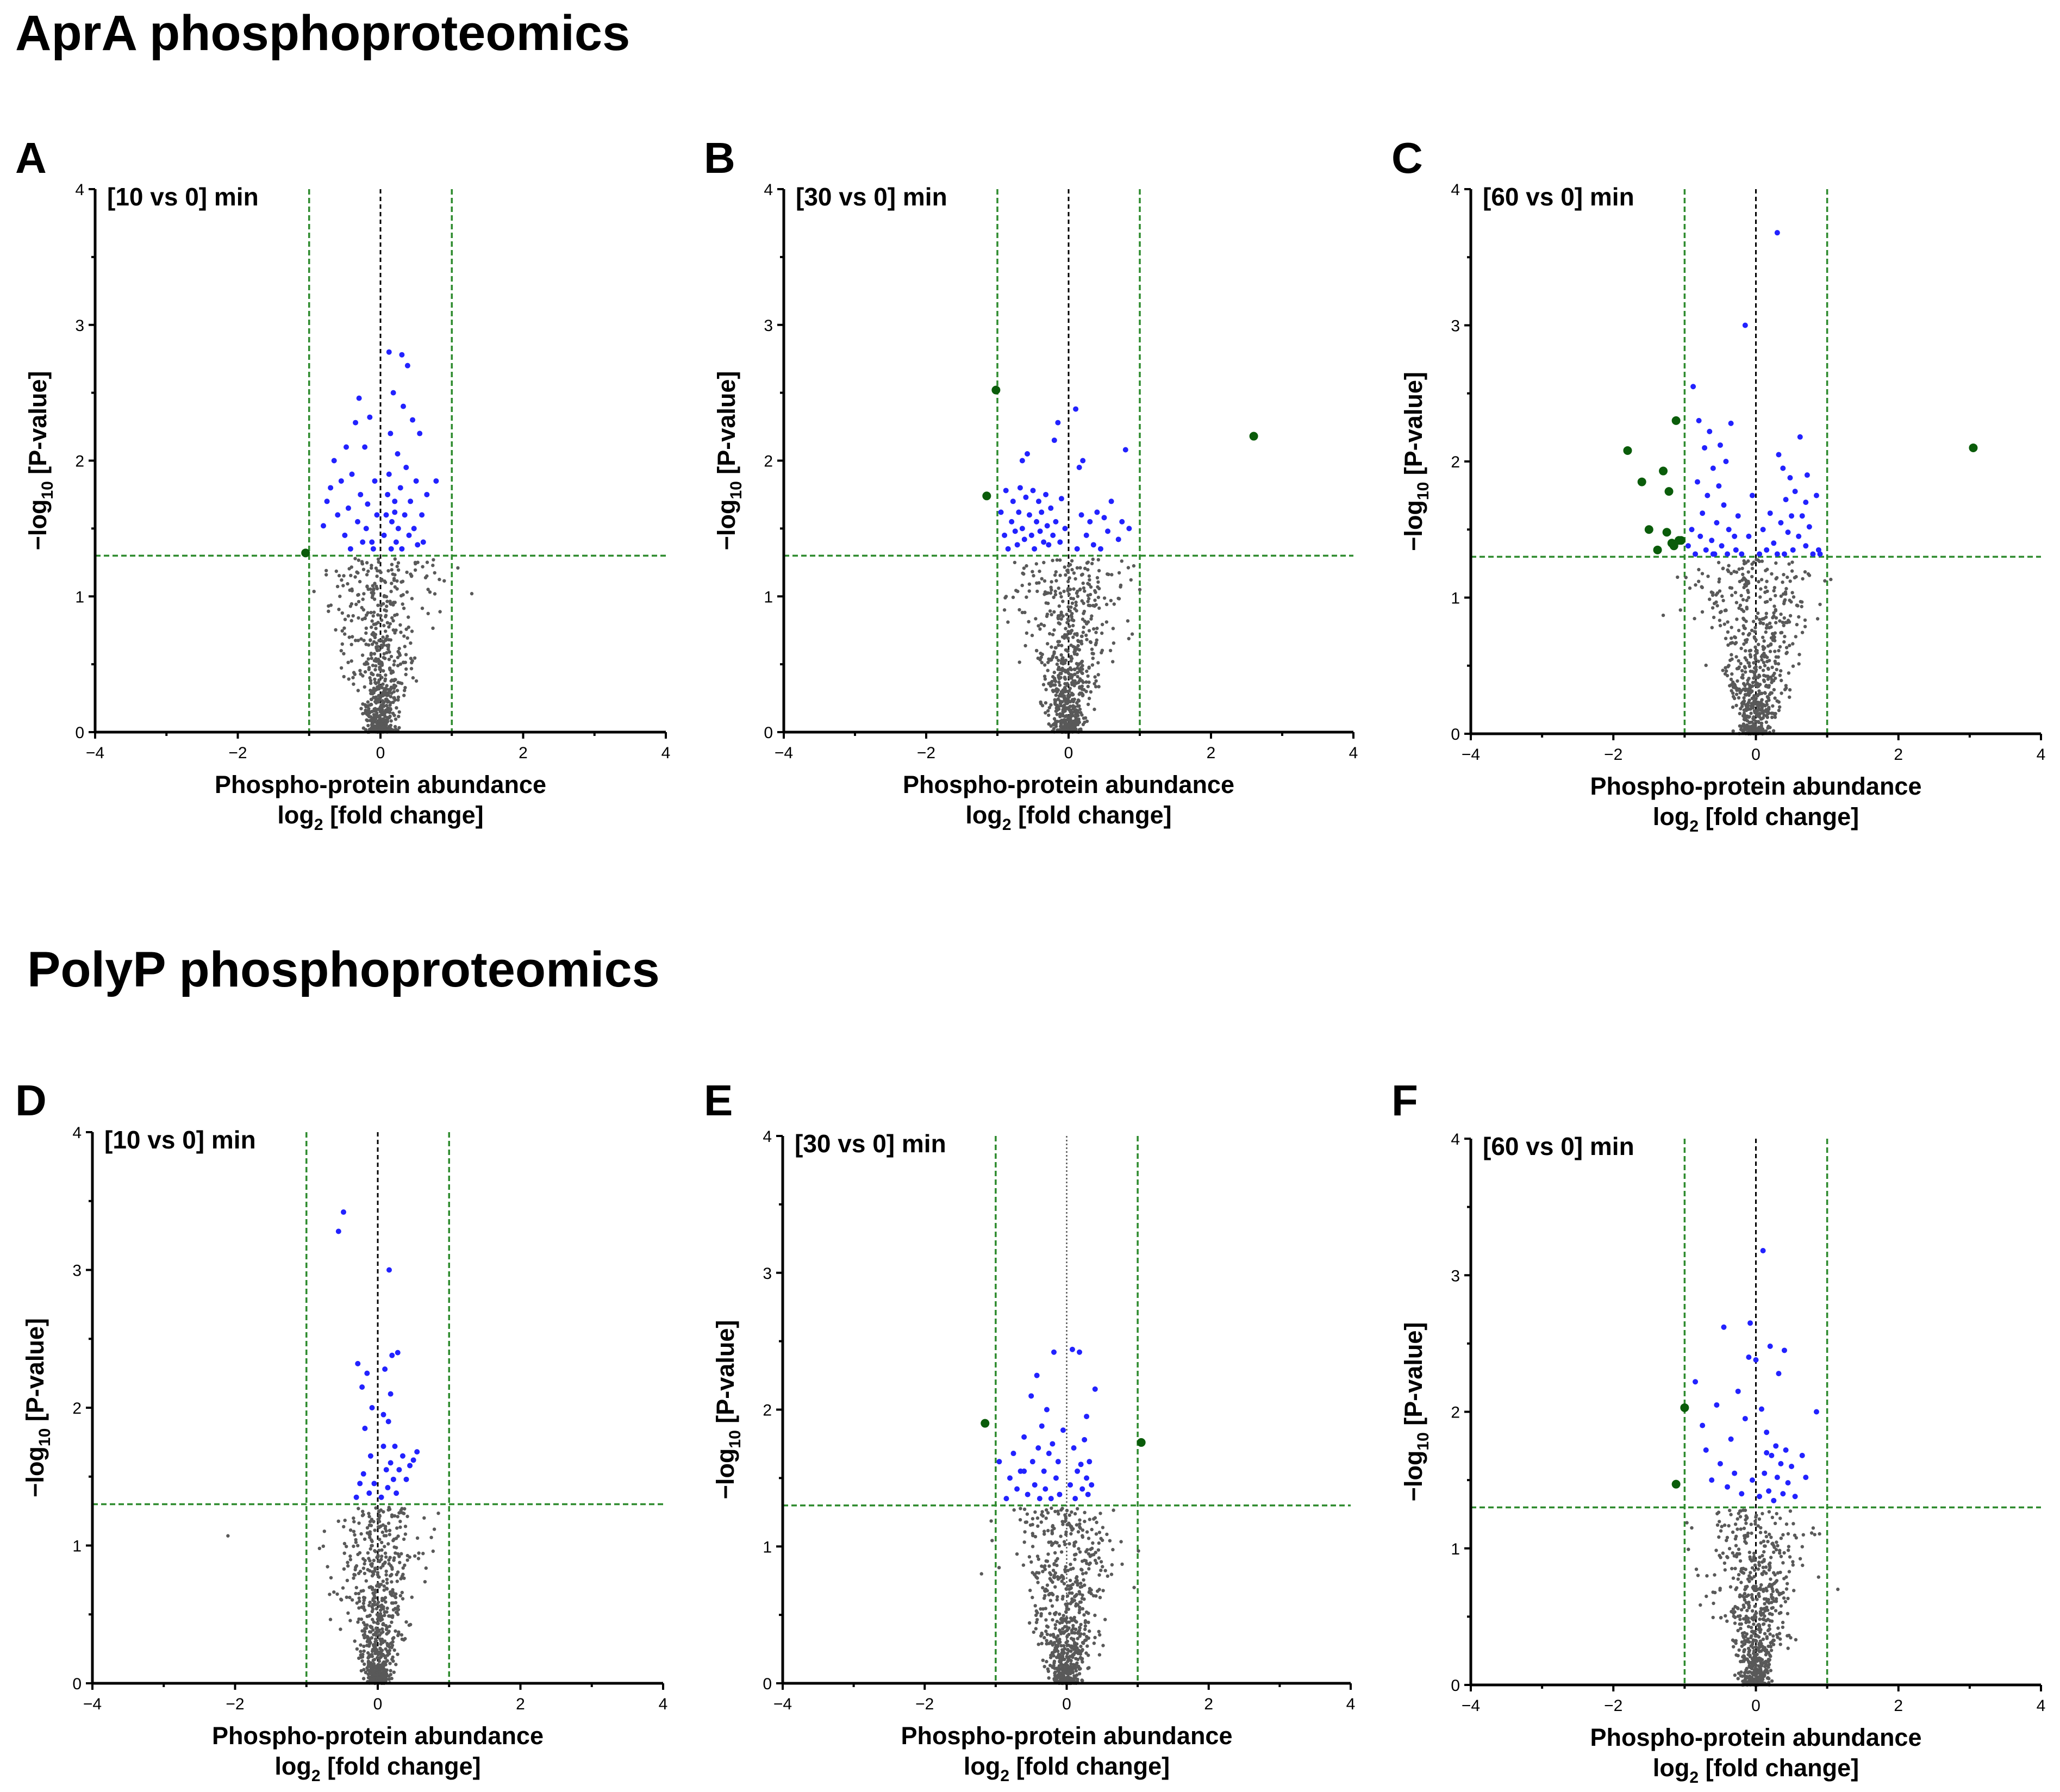 This screenshot has width=2060, height=1792. Describe the element at coordinates (1407, 158) in the screenshot. I see `panel-letter: C` at that location.